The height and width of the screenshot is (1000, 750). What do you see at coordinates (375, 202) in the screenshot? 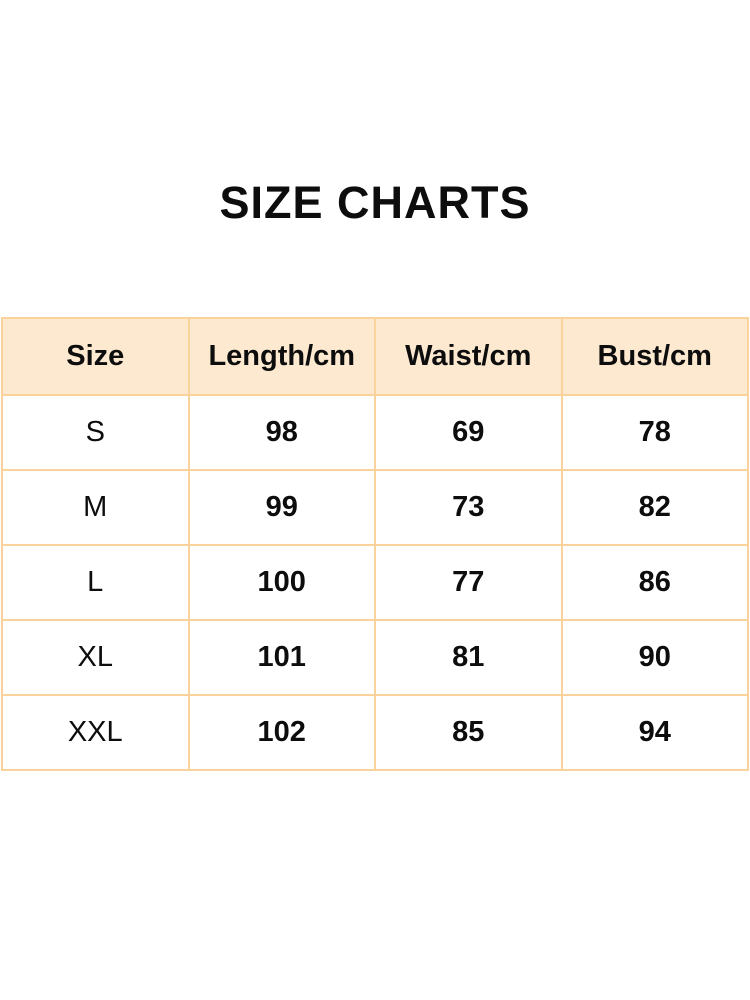
I see `page-title: SIZE CHARTS` at bounding box center [375, 202].